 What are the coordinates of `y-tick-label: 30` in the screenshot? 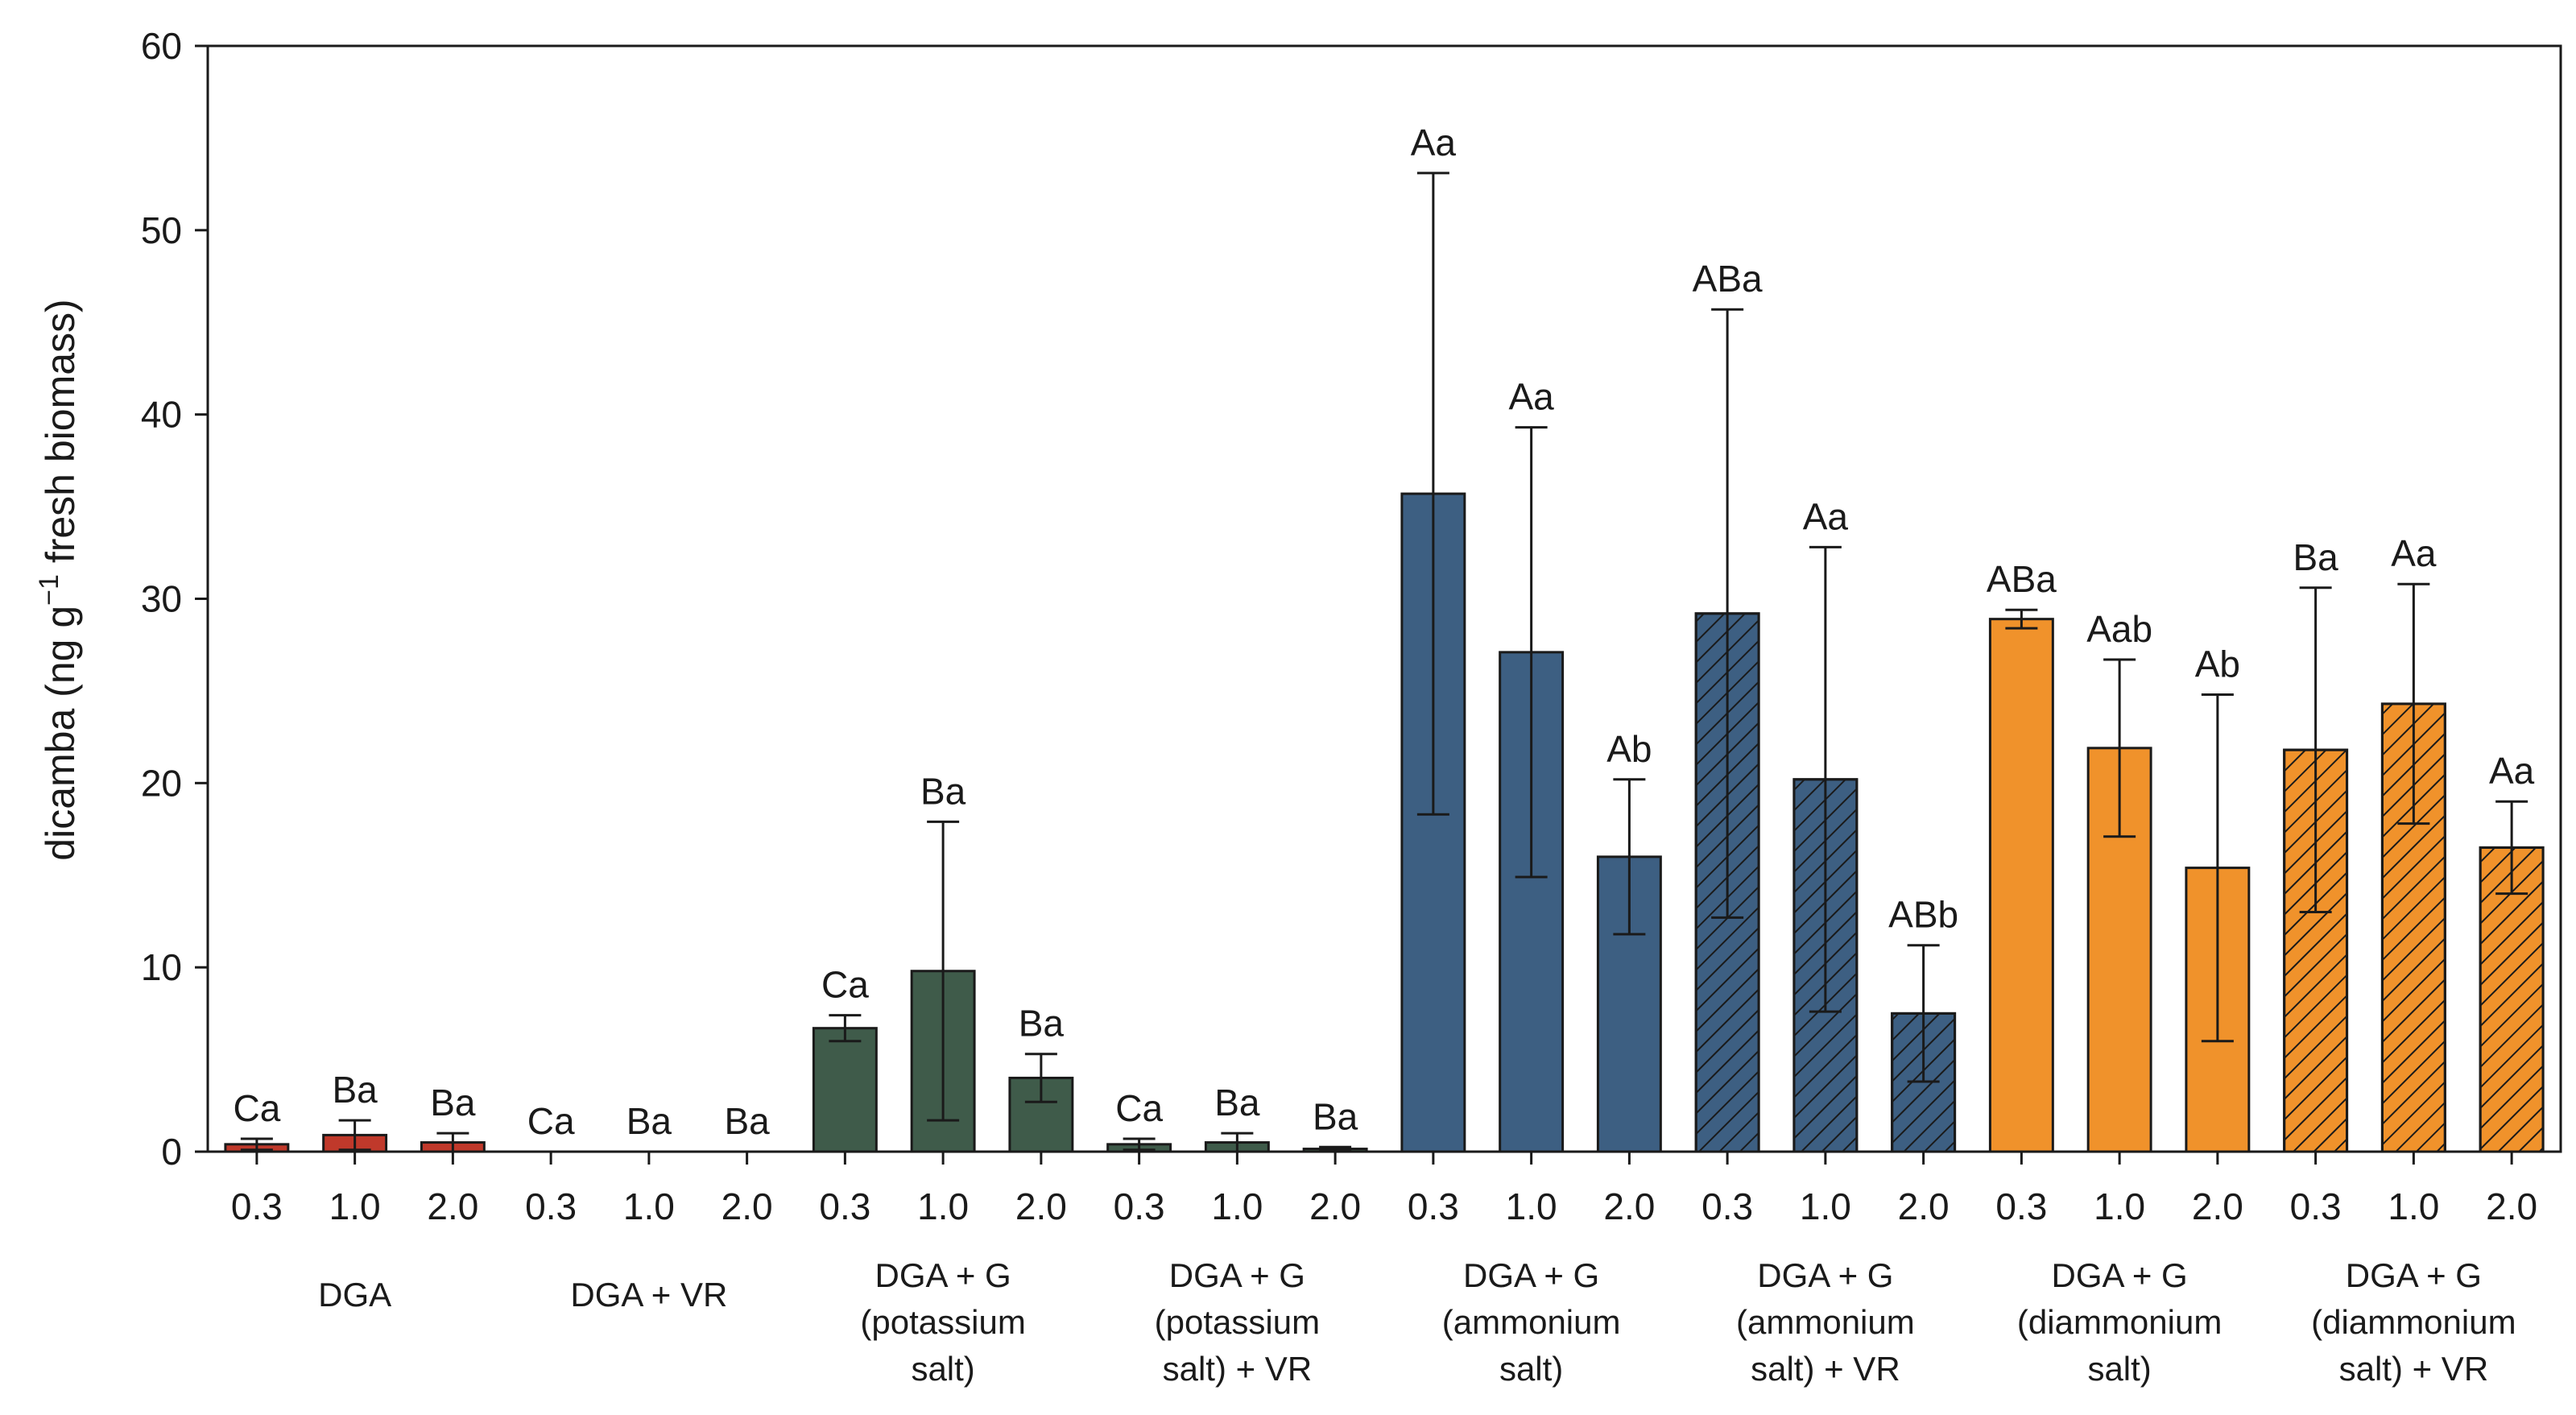 It's located at (161, 599).